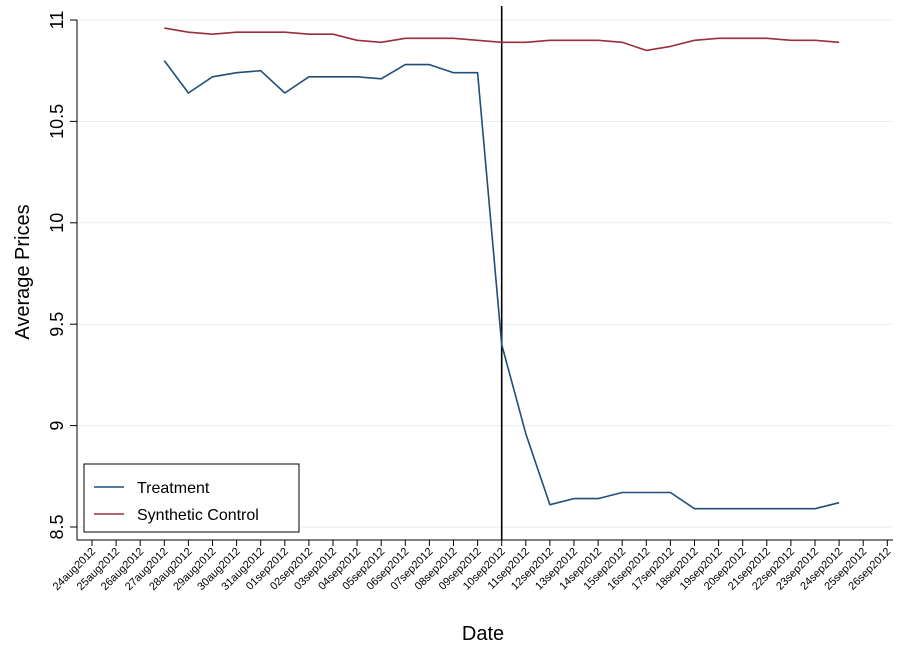 The height and width of the screenshot is (648, 898). Describe the element at coordinates (57, 223) in the screenshot. I see `y-tick-label: 10` at that location.